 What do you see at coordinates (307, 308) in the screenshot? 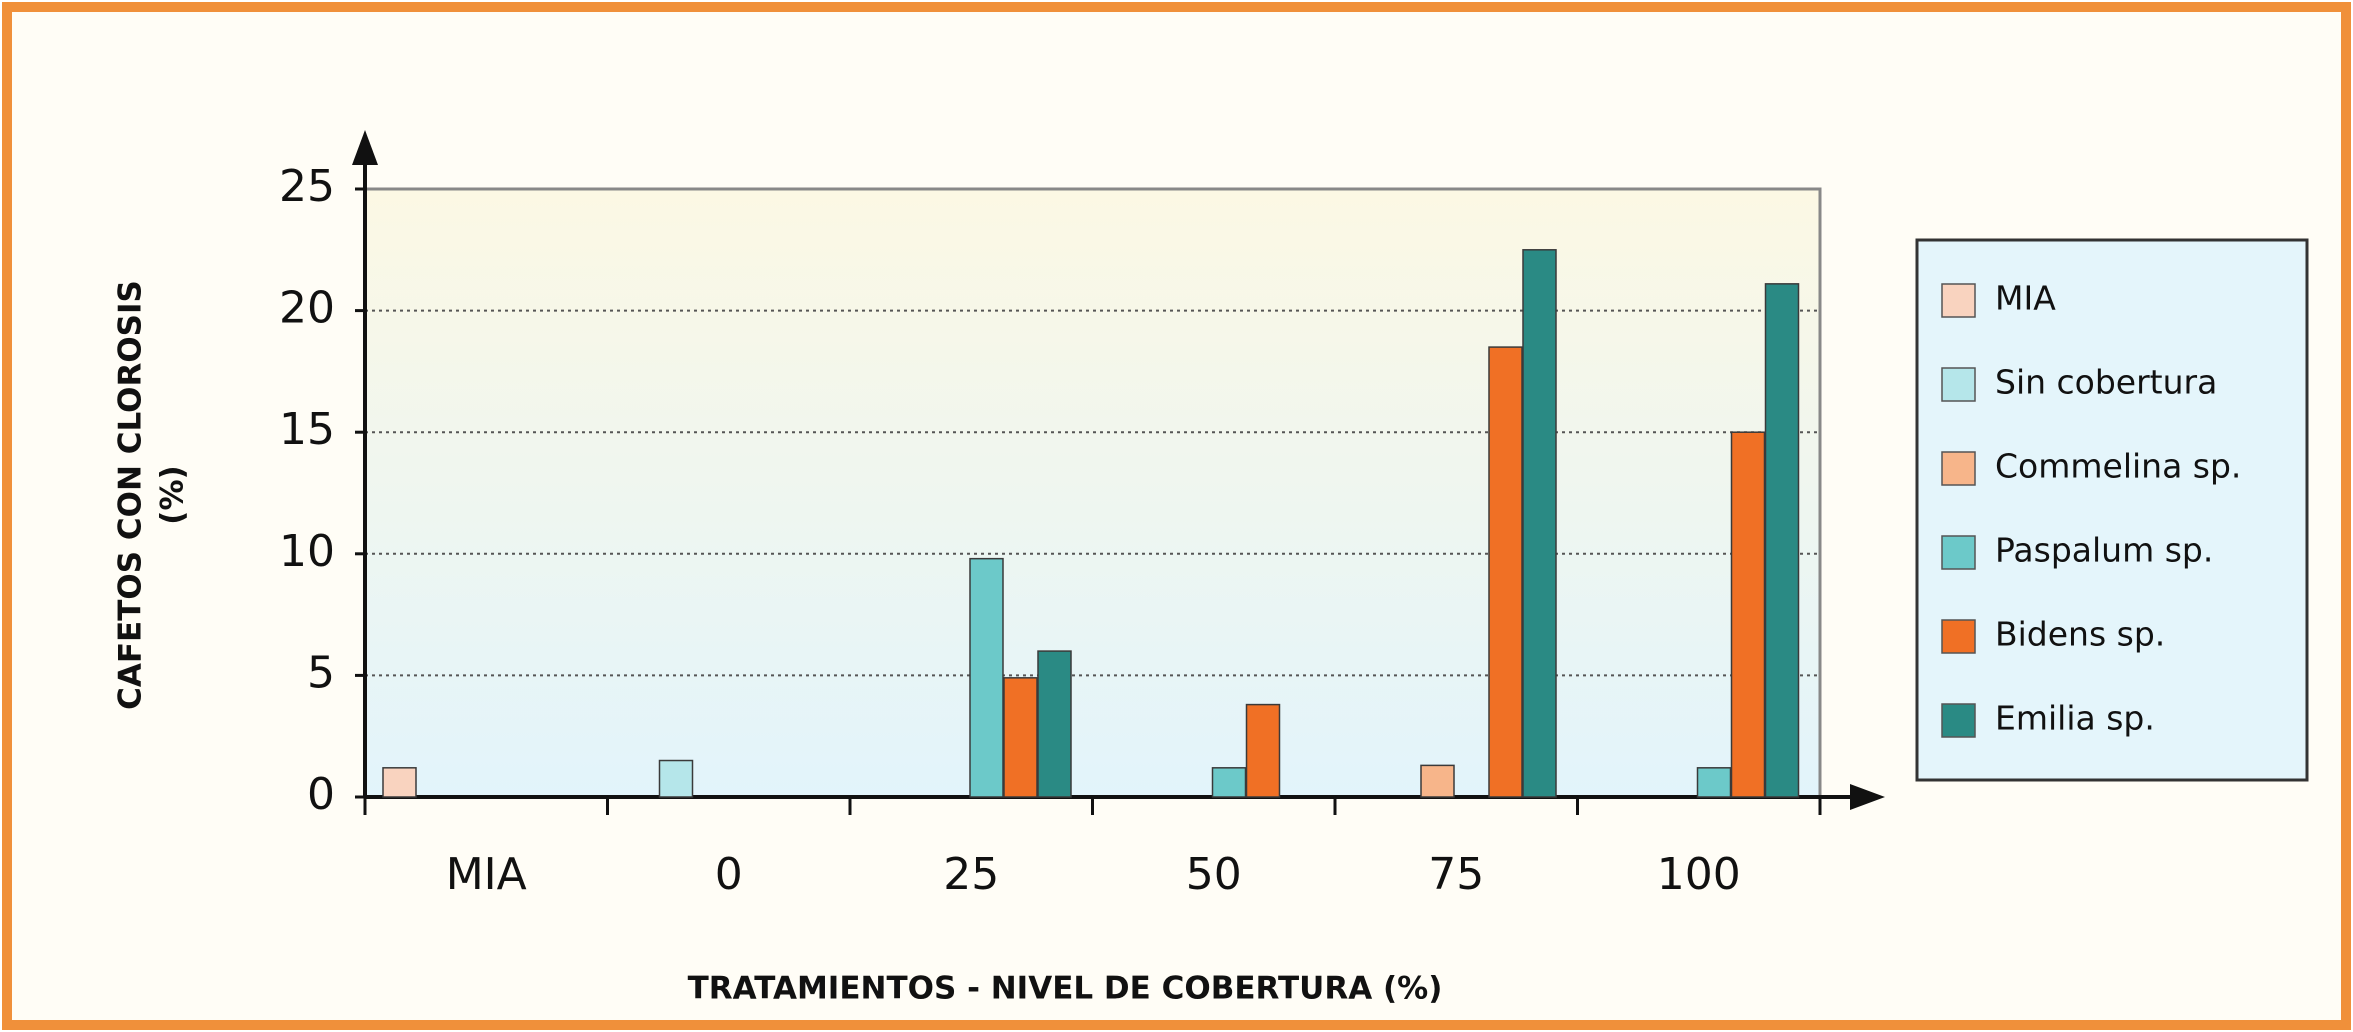
I see `y-tick-label: 20` at bounding box center [307, 308].